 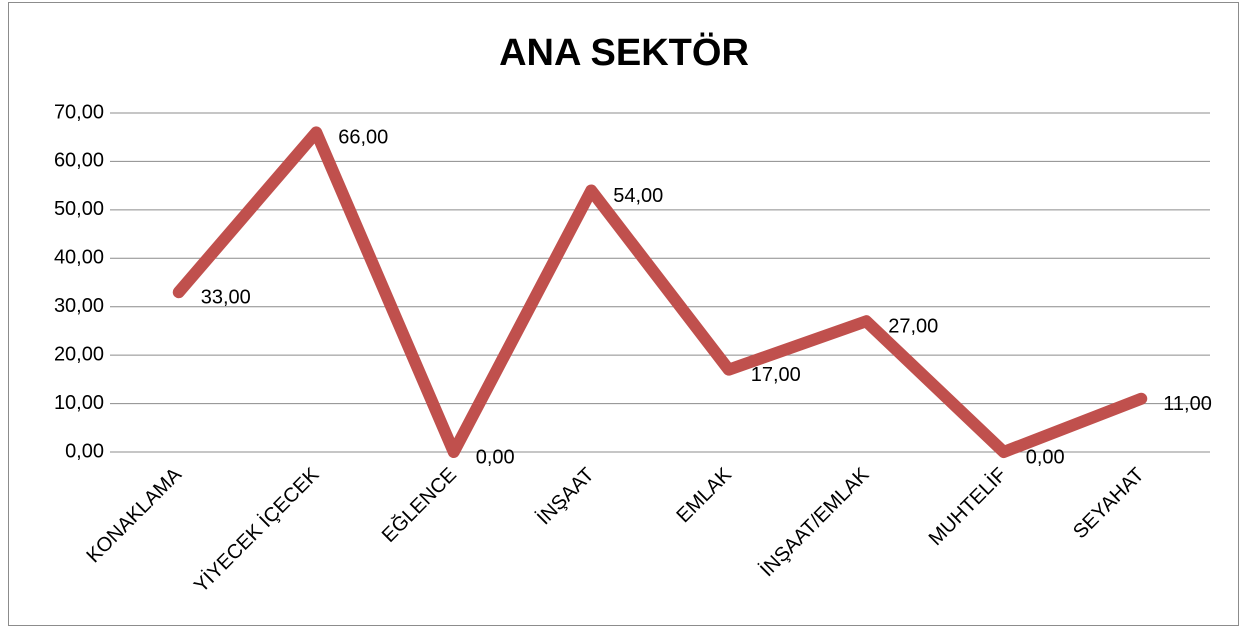 What do you see at coordinates (1187, 404) in the screenshot?
I see `data-label: 11,00` at bounding box center [1187, 404].